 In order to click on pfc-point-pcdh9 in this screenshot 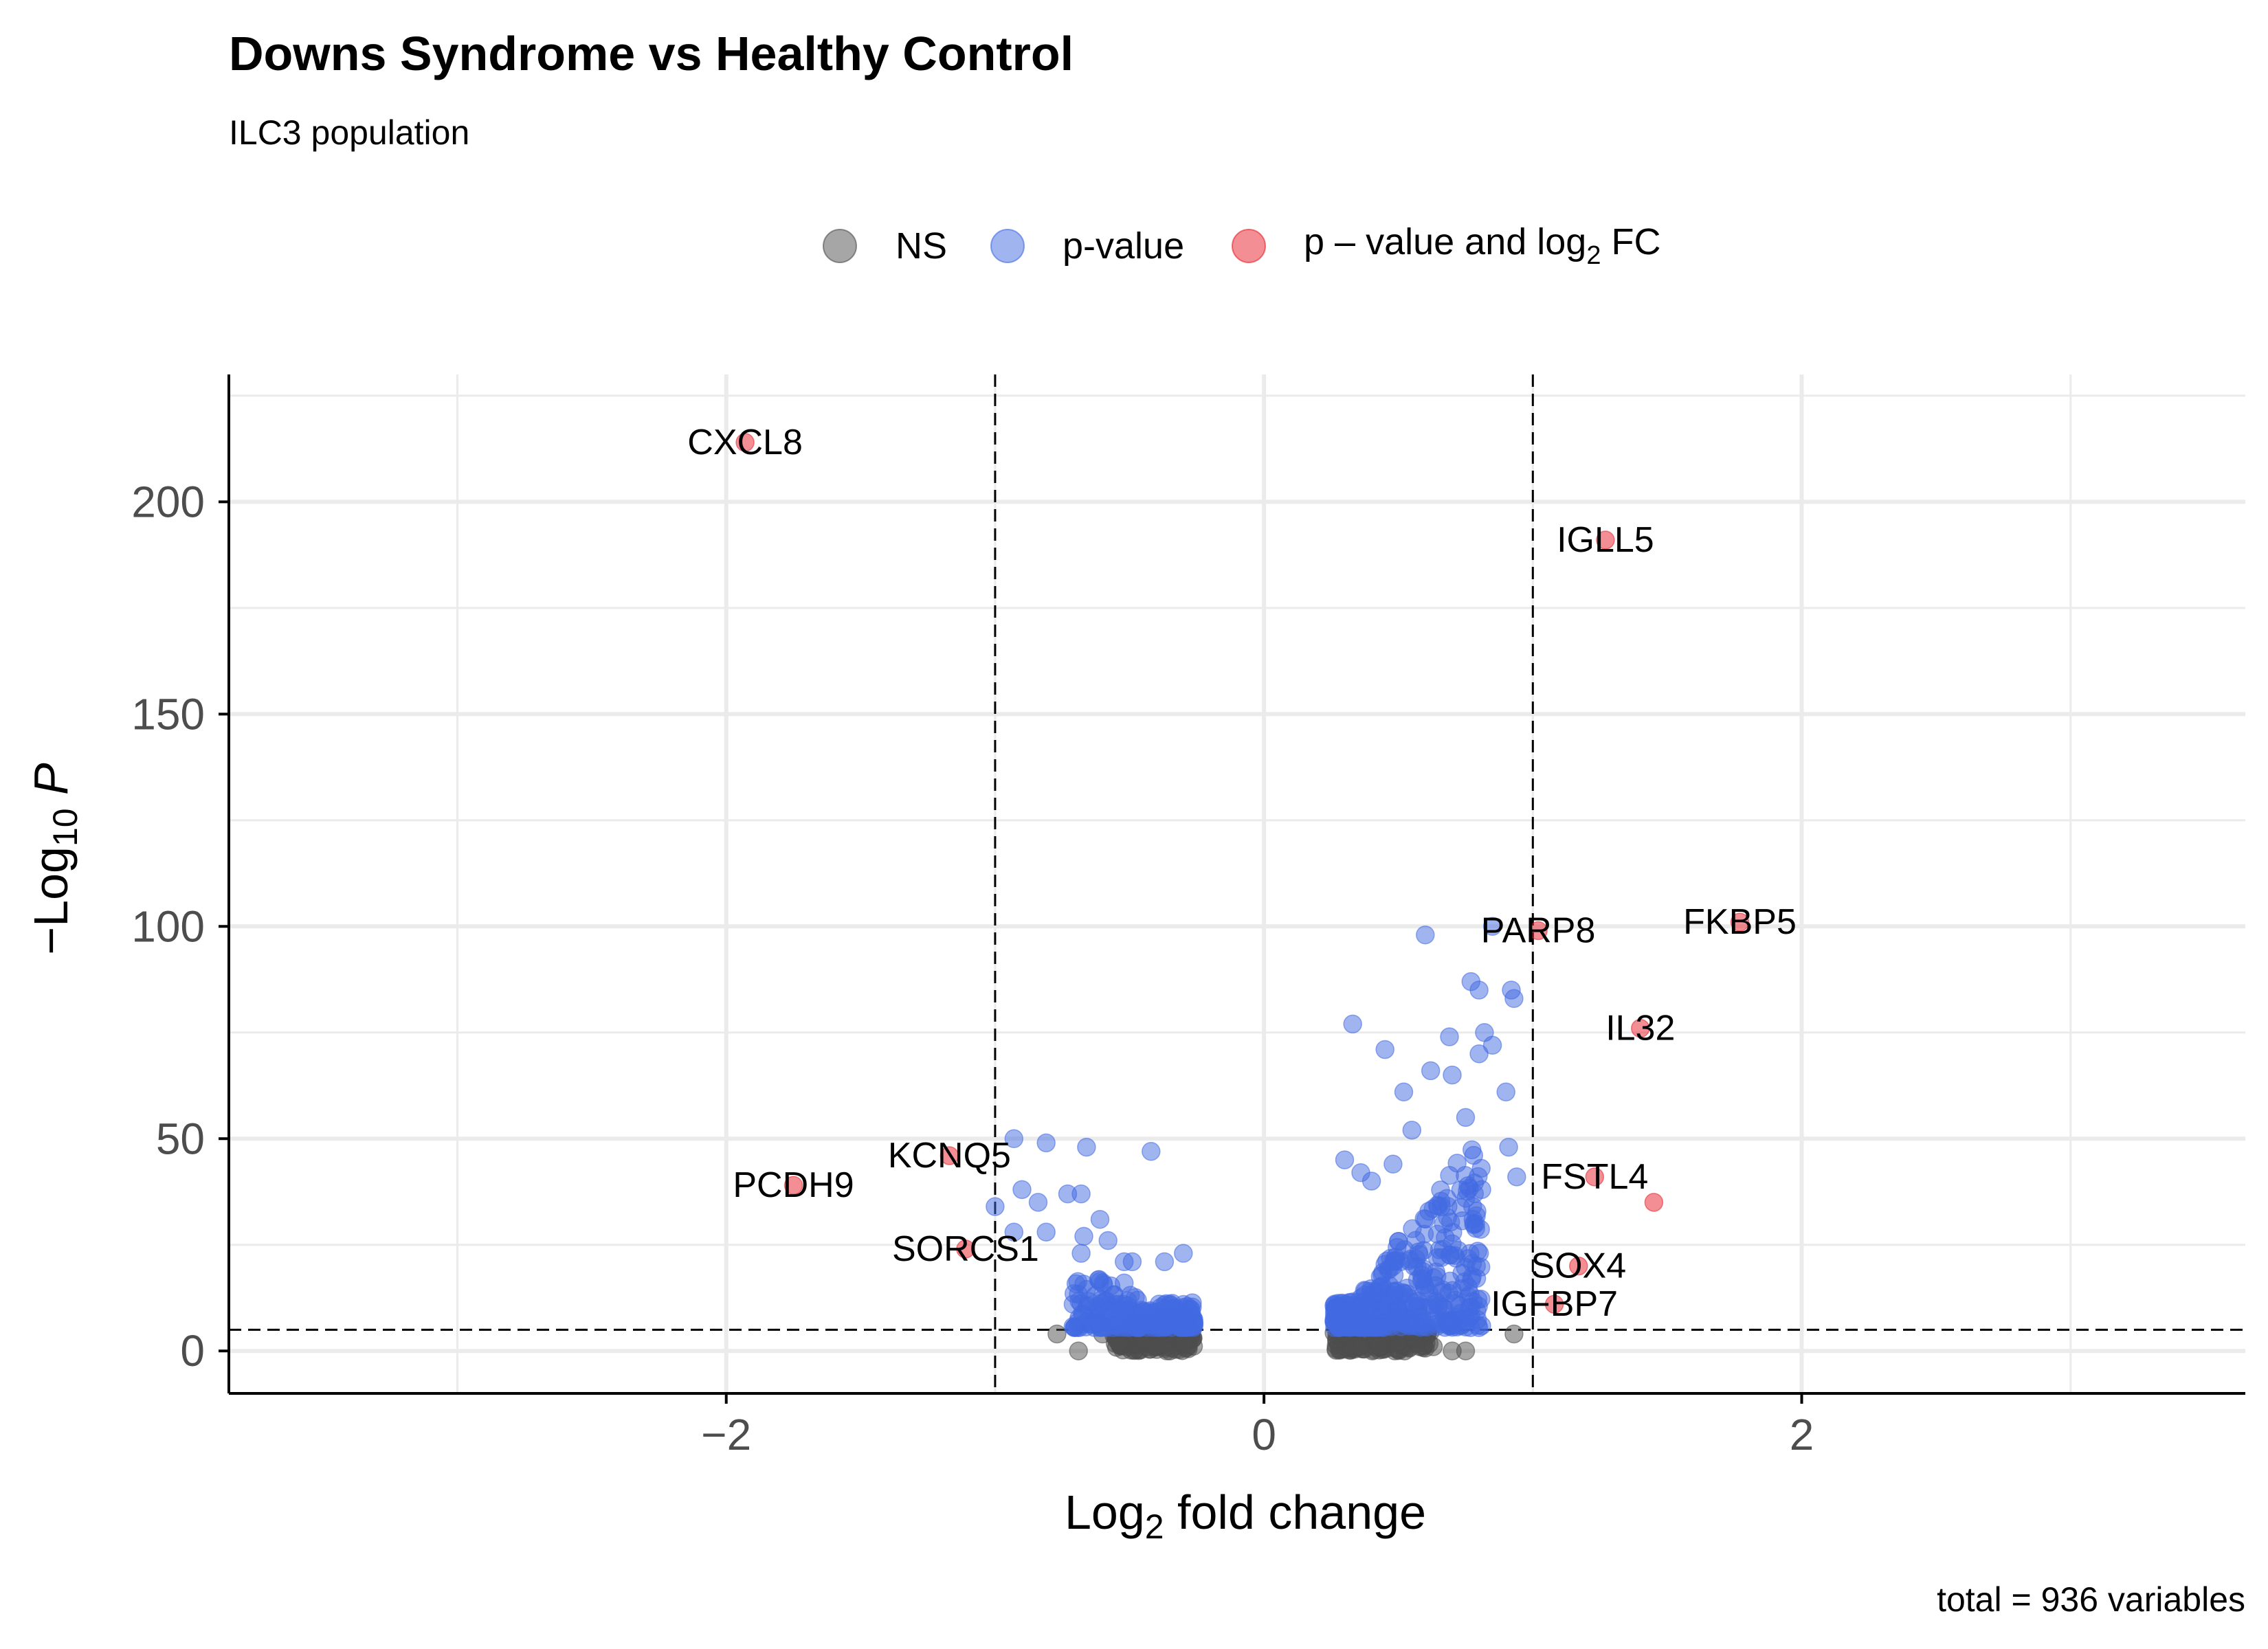, I will do `click(793, 1185)`.